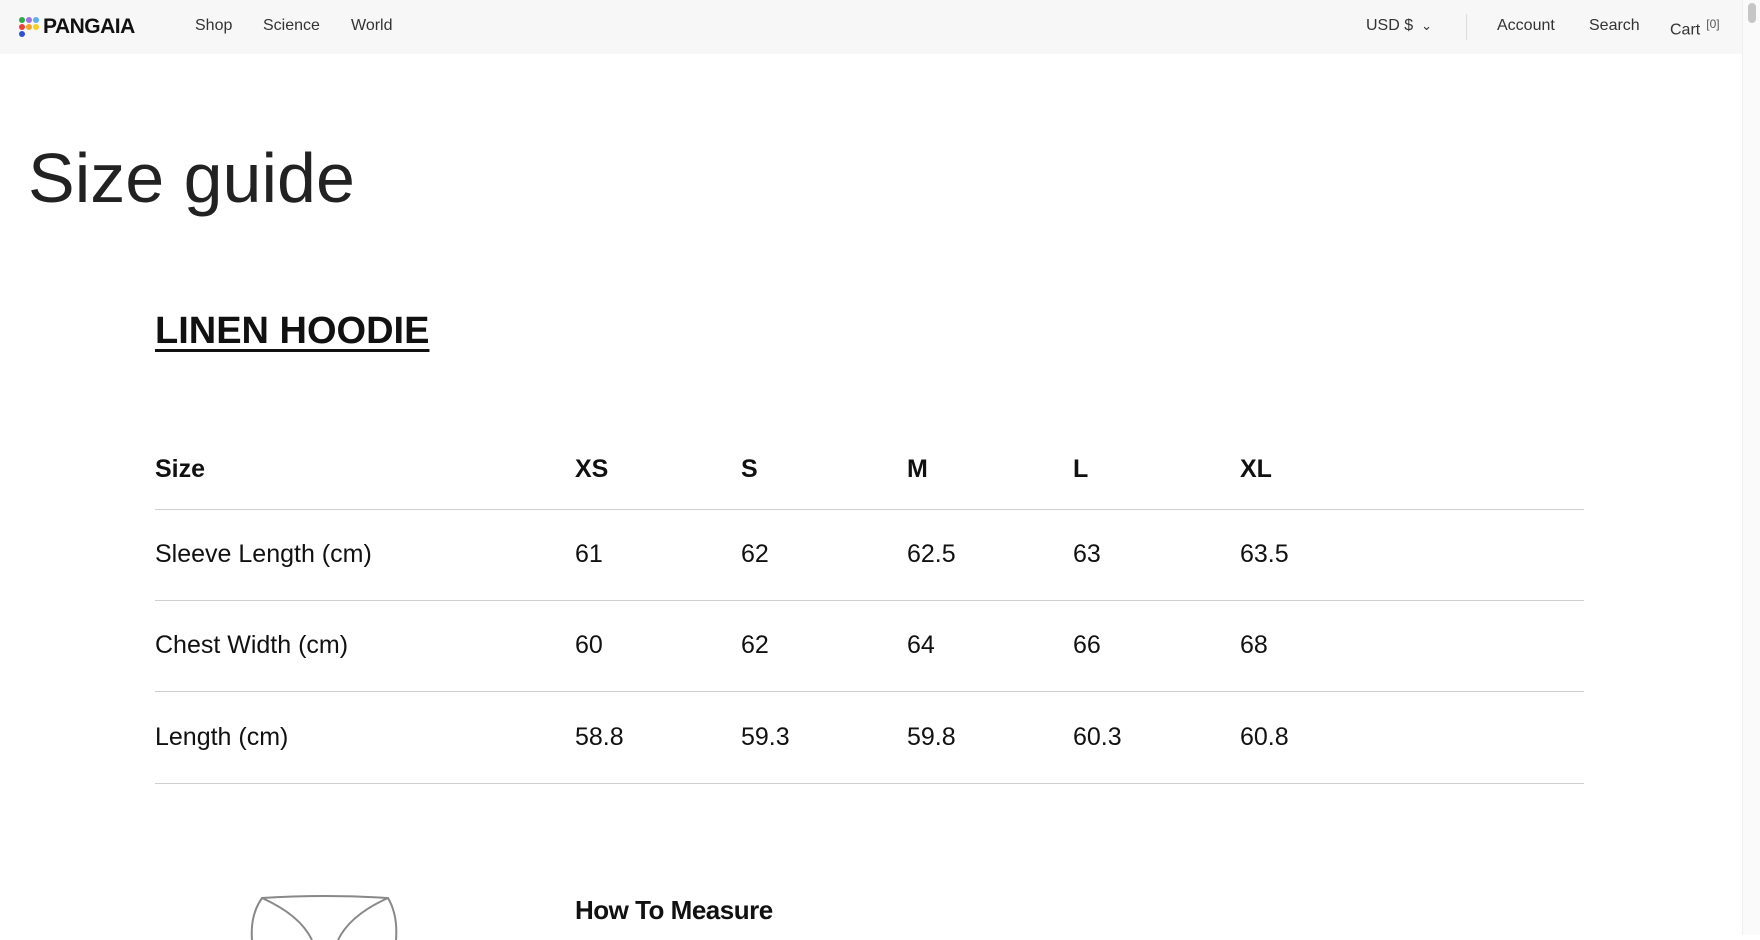 Image resolution: width=1760 pixels, height=940 pixels. I want to click on table-row: Length (cm) 58.8 59.3 59.8 60.3 60.8, so click(869, 737).